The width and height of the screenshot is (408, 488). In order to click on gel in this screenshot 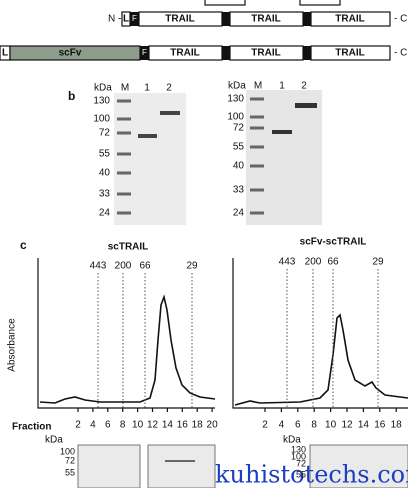, I will do `click(284, 157)`.